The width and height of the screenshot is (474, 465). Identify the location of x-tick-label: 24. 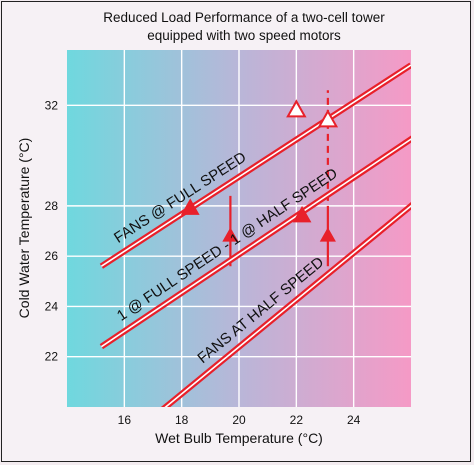
(354, 420).